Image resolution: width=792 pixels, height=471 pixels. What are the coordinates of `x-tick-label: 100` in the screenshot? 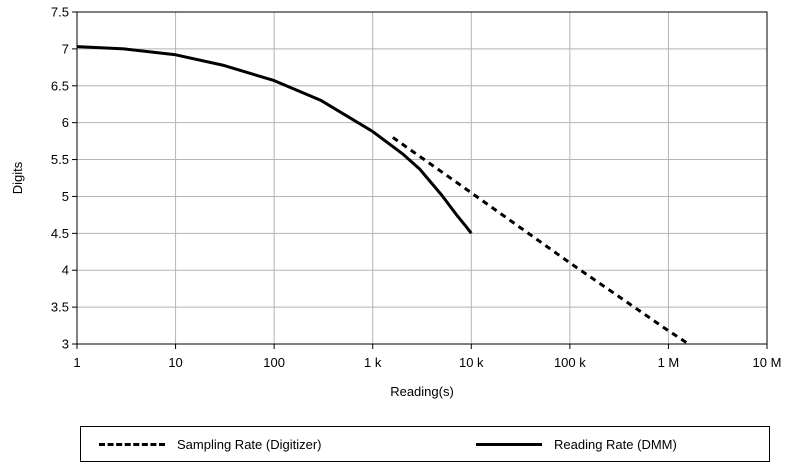 It's located at (274, 362).